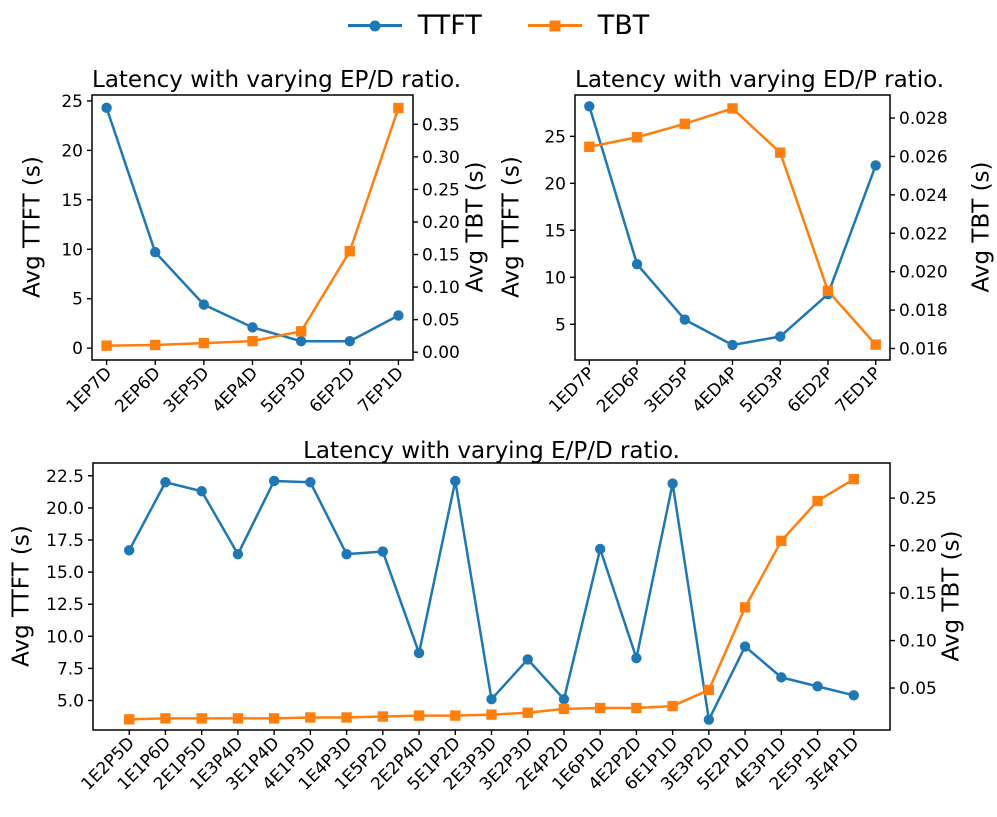 The height and width of the screenshot is (817, 997). What do you see at coordinates (555, 231) in the screenshot?
I see `edp-left-tick-label: 15` at bounding box center [555, 231].